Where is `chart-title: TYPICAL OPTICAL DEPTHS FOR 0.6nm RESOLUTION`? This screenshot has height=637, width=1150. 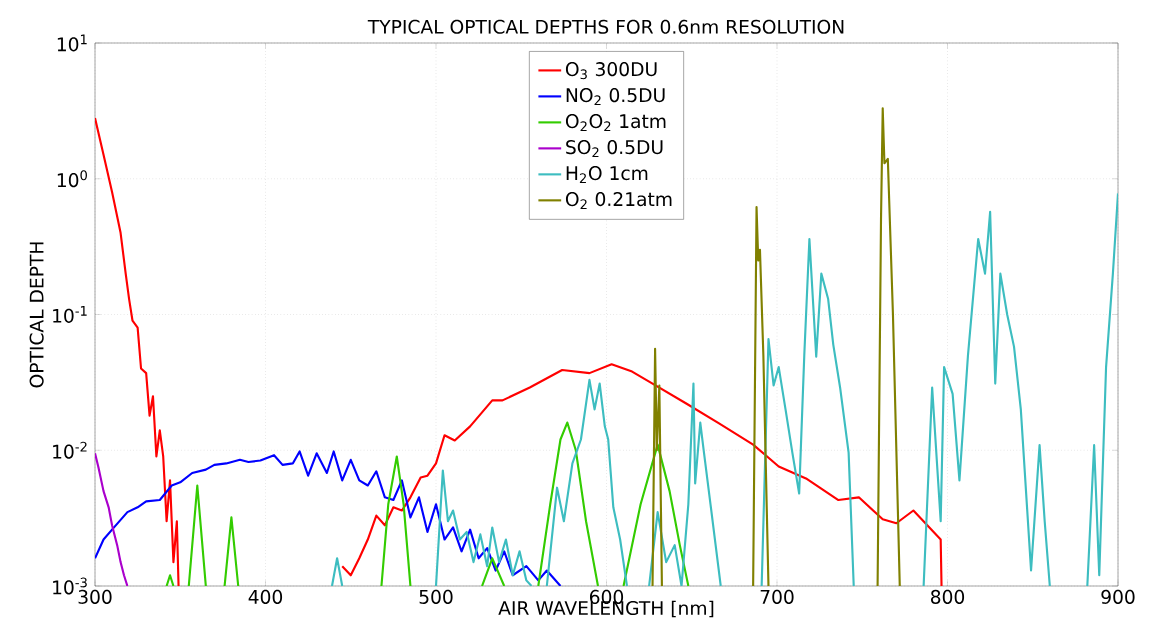
chart-title: TYPICAL OPTICAL DEPTHS FOR 0.6nm RESOLUTION is located at coordinates (605, 26).